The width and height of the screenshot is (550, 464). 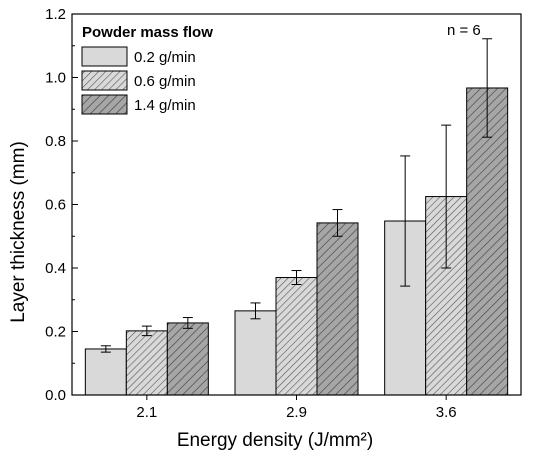 I want to click on y-tick-label: 0.4, so click(x=55, y=268).